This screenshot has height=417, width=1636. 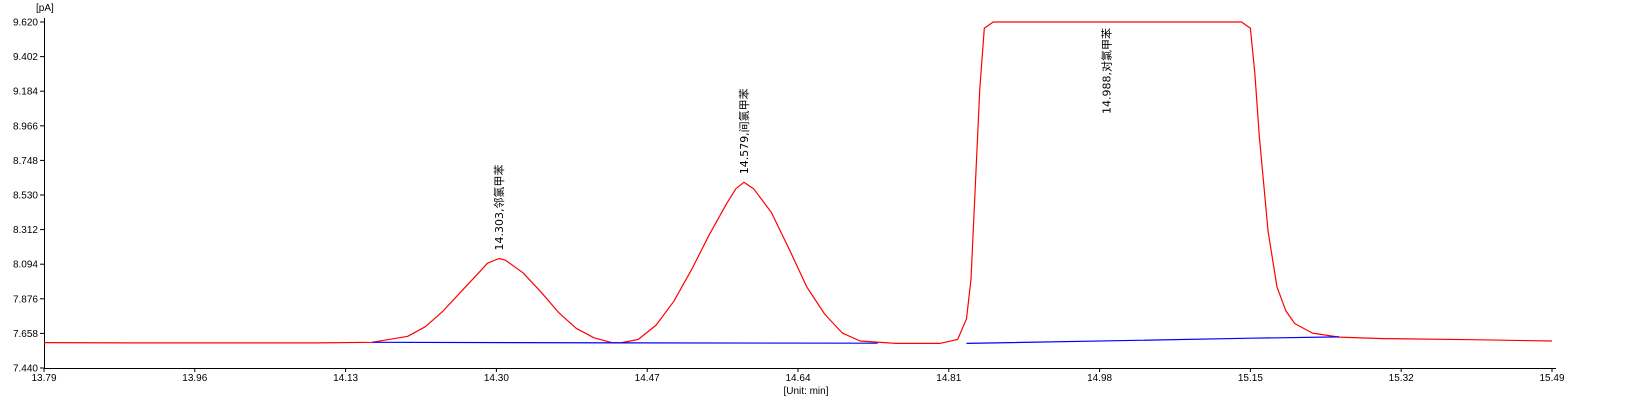 I want to click on y-tick-label: 7.658, so click(x=25, y=334).